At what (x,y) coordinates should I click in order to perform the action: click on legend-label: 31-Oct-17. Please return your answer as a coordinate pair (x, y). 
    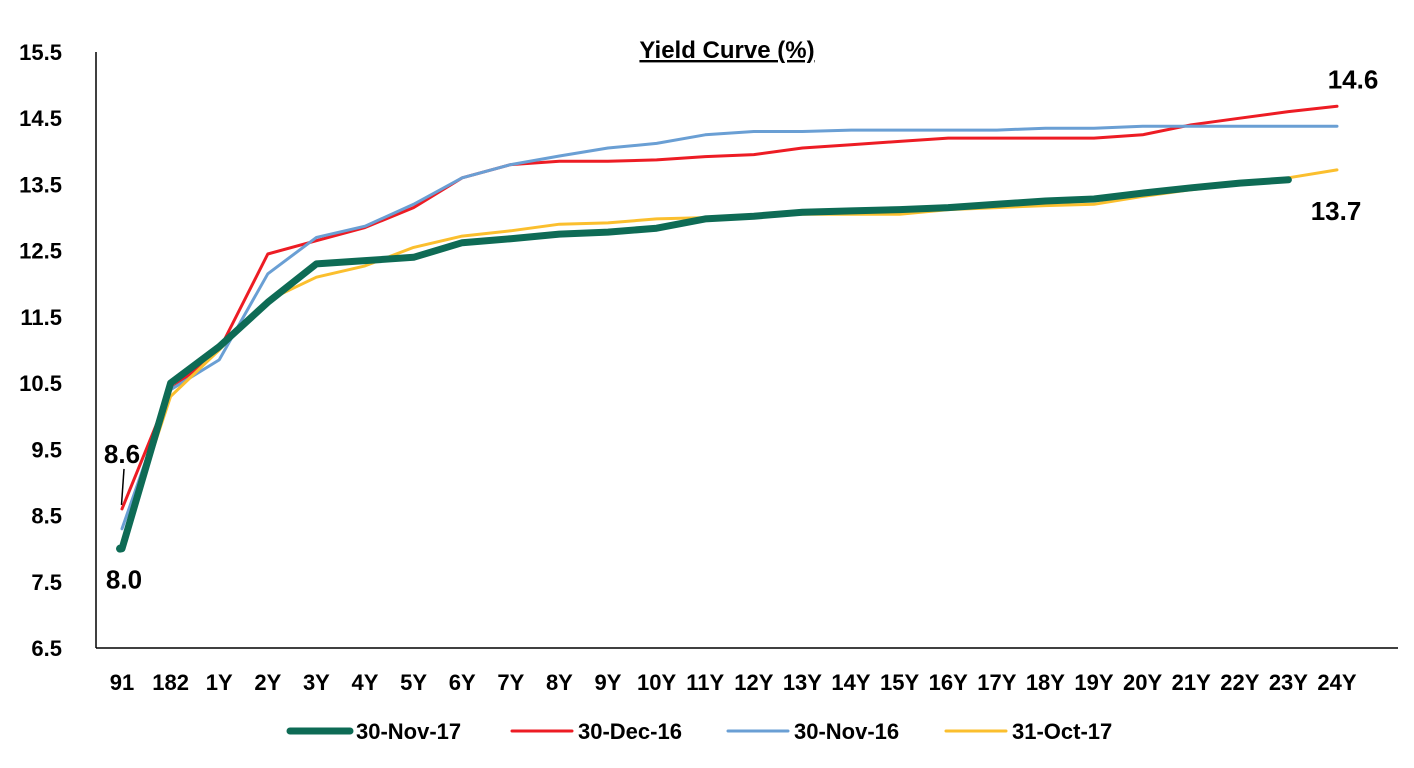
    Looking at the image, I should click on (1062, 731).